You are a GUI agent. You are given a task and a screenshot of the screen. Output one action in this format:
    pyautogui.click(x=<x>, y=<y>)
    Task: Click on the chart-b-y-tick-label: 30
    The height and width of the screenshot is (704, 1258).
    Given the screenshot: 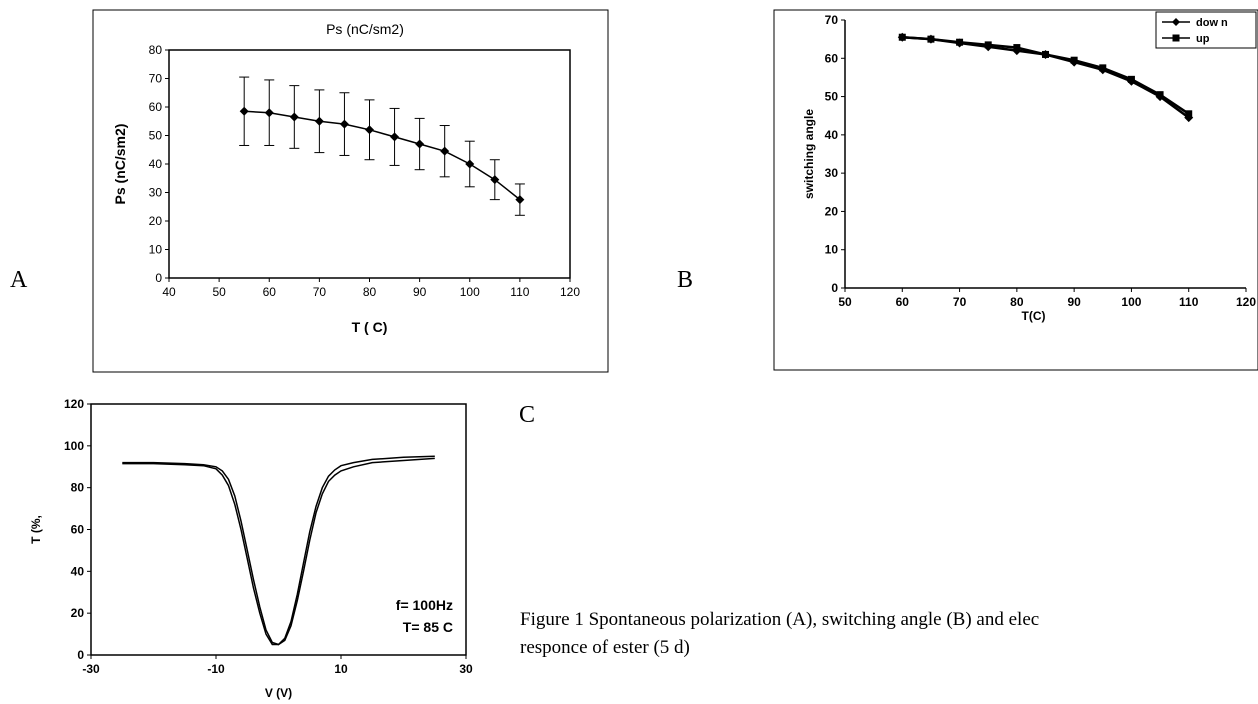 What is the action you would take?
    pyautogui.click(x=832, y=173)
    